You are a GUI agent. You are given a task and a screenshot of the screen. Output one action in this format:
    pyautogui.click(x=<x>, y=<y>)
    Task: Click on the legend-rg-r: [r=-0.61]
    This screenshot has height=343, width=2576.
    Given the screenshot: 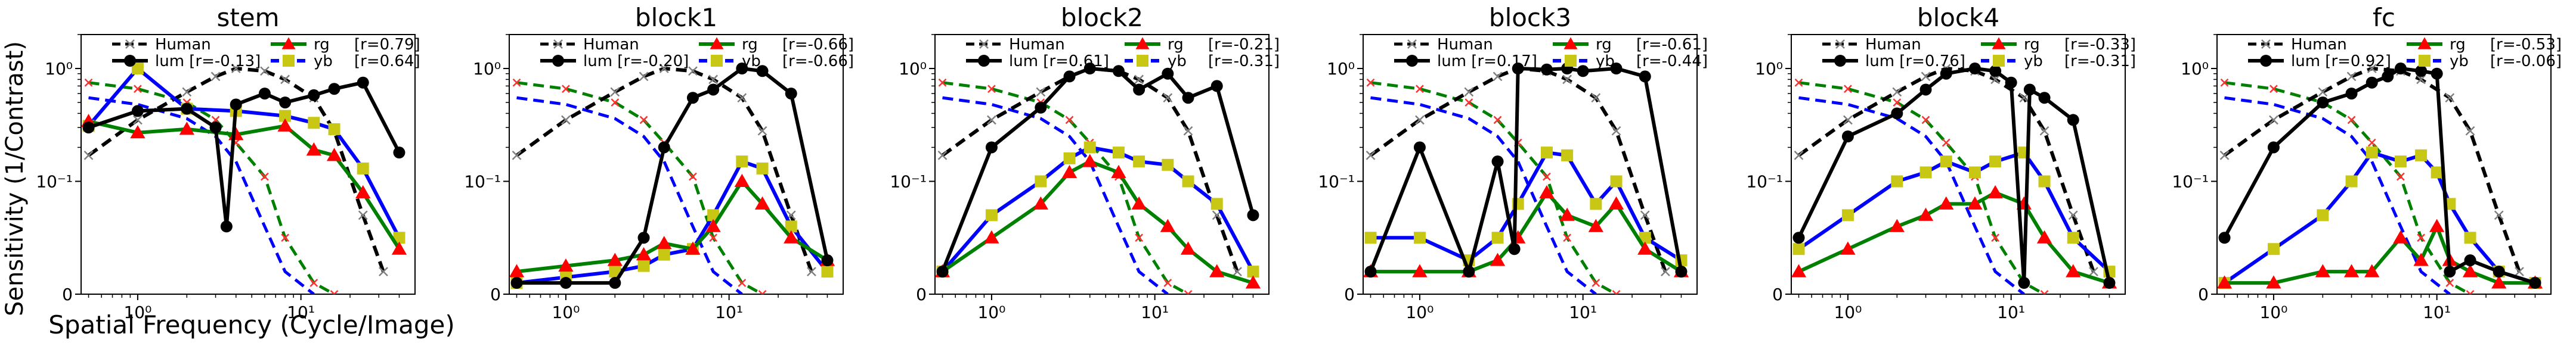 What is the action you would take?
    pyautogui.click(x=1672, y=45)
    